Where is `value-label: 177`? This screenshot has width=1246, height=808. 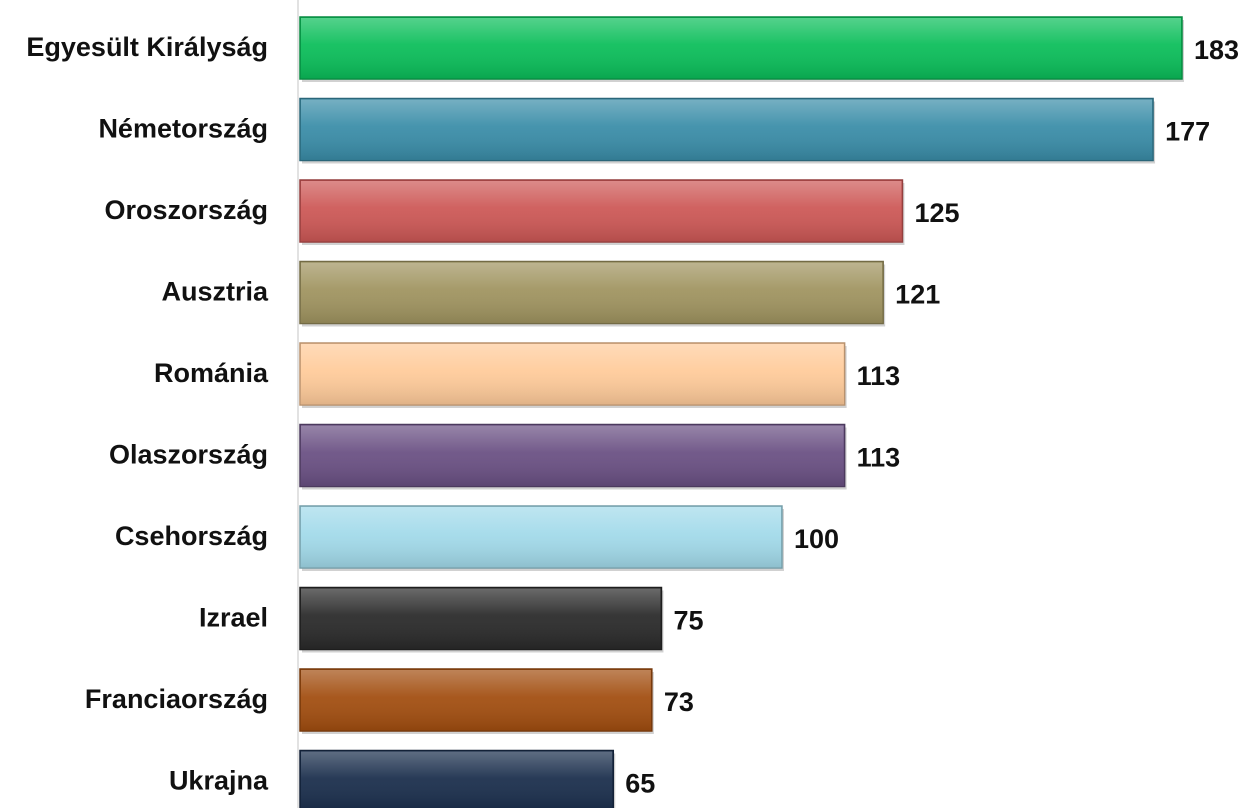 value-label: 177 is located at coordinates (1187, 132).